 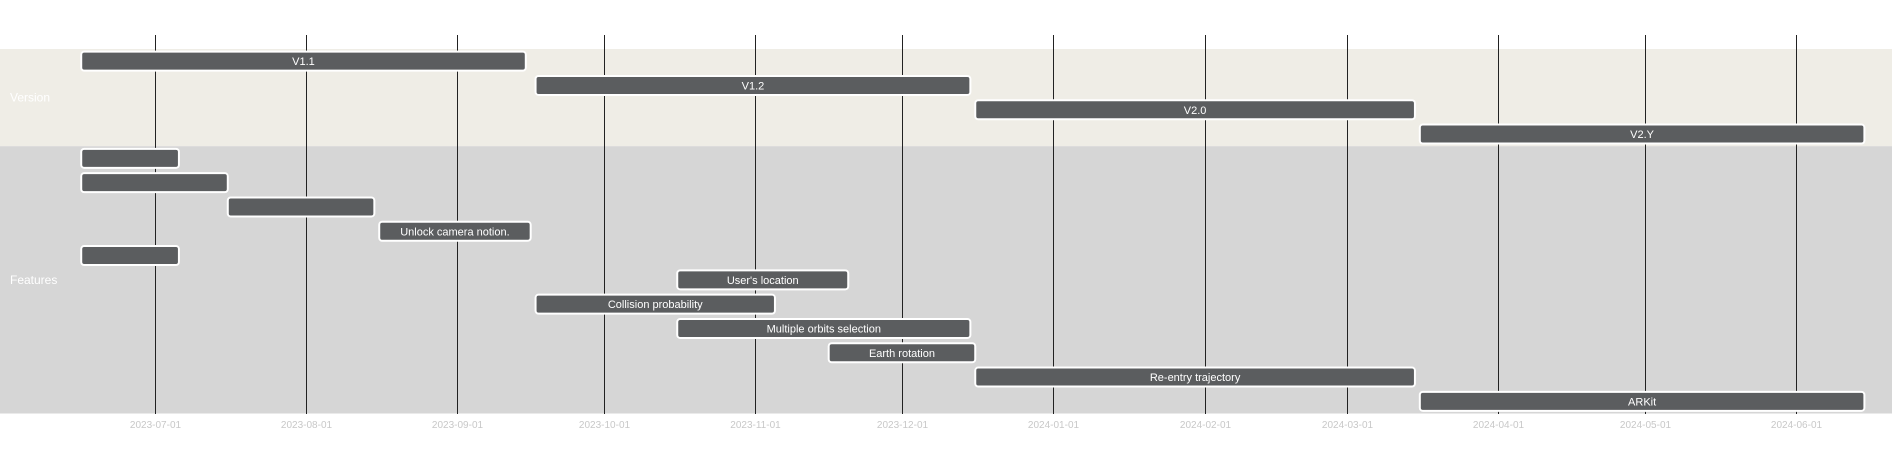 I want to click on task-label-arkit: ARKit, so click(x=1642, y=402).